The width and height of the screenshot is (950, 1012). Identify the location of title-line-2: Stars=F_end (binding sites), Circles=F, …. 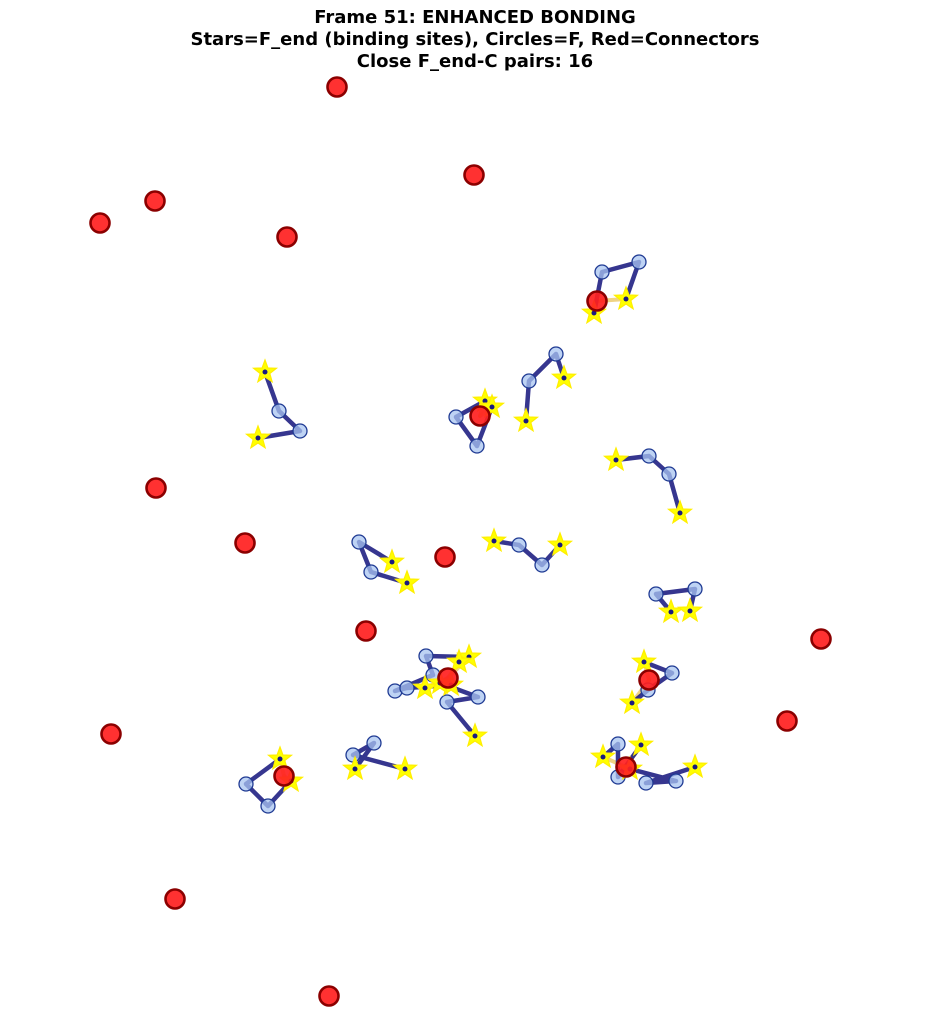
(475, 39).